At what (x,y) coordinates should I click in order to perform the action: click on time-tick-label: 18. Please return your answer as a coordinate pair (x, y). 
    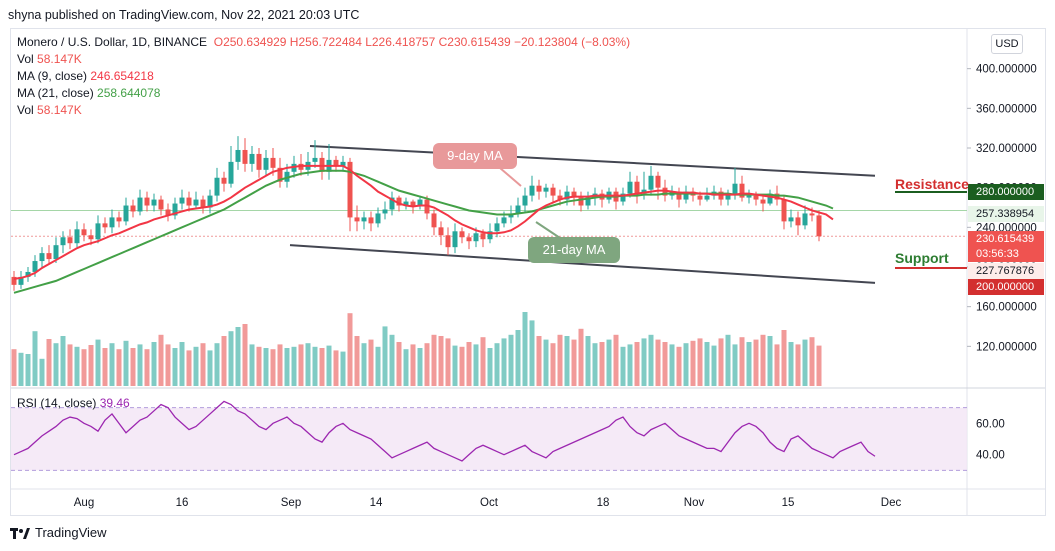
    Looking at the image, I should click on (603, 503).